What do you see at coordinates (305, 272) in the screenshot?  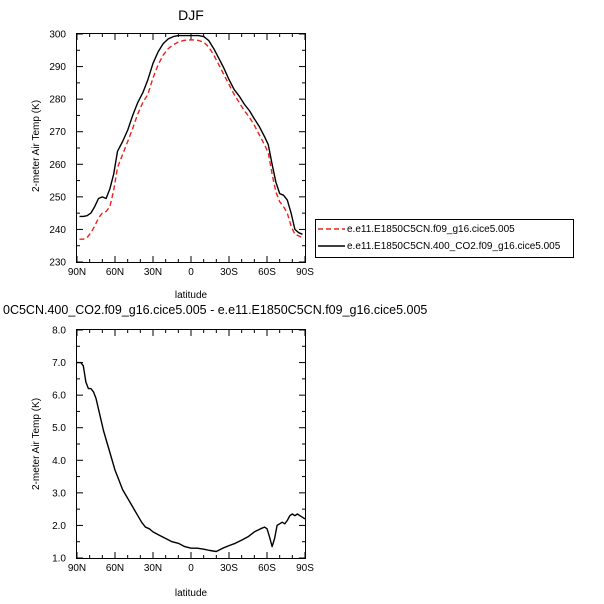 I see `top-x-tick-label: 90S` at bounding box center [305, 272].